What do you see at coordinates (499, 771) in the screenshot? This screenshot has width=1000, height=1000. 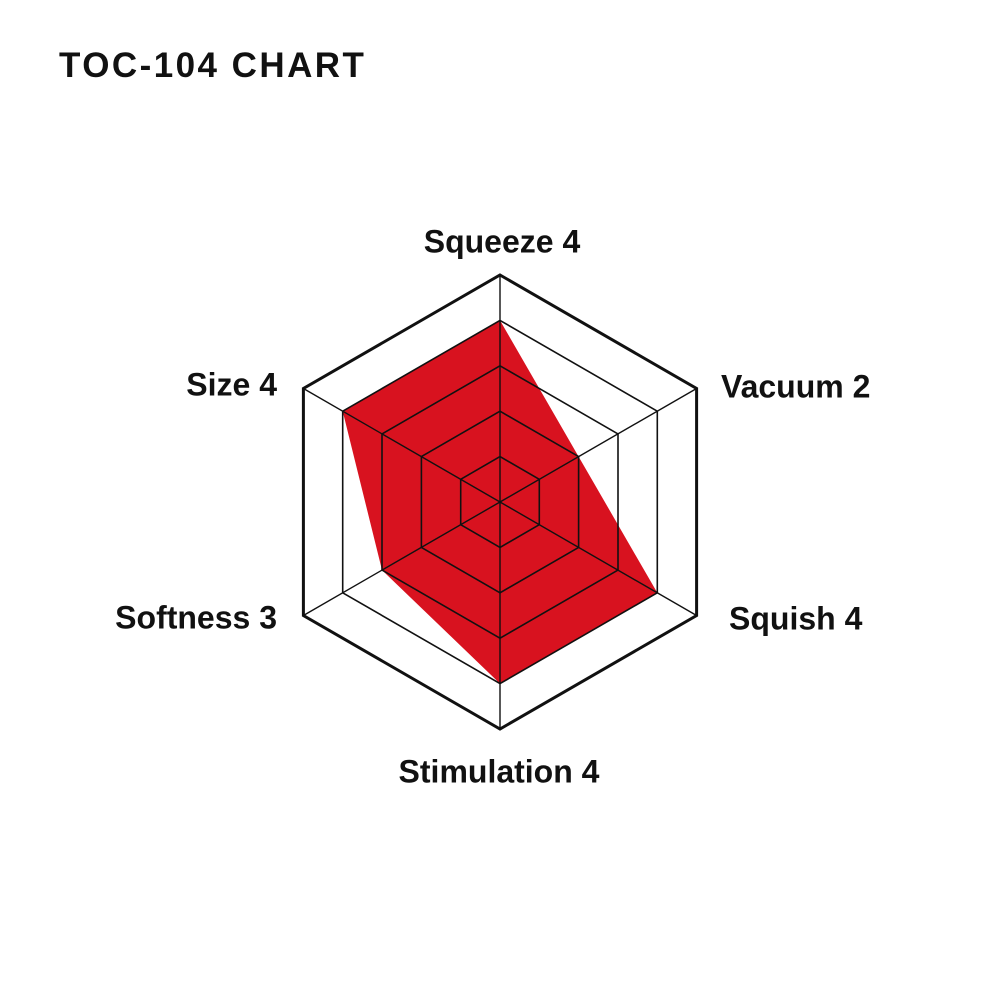 I see `axis-label-stimulation: Stimulation 4` at bounding box center [499, 771].